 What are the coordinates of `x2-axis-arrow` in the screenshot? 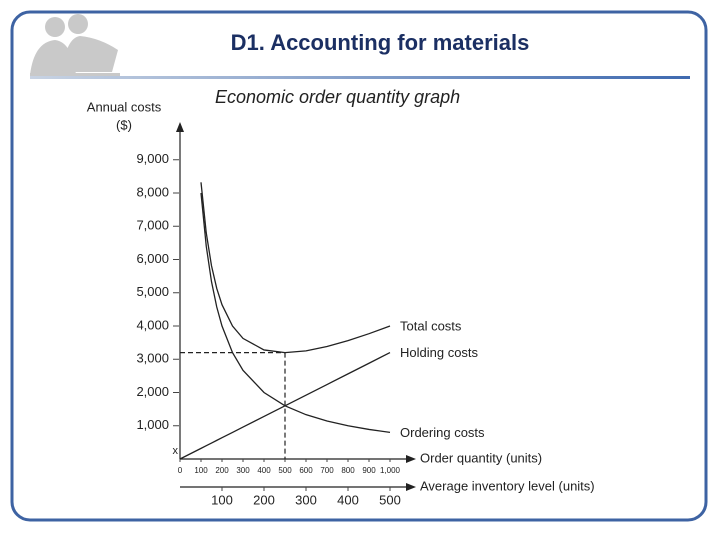 It's located at (411, 487).